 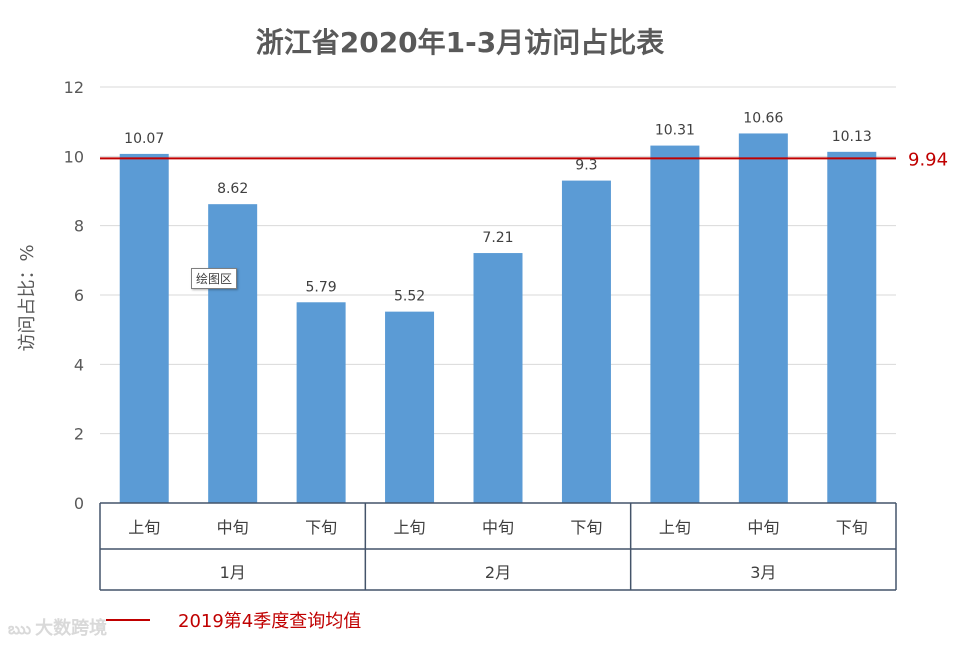 I want to click on data-label: 10.66, so click(x=763, y=118).